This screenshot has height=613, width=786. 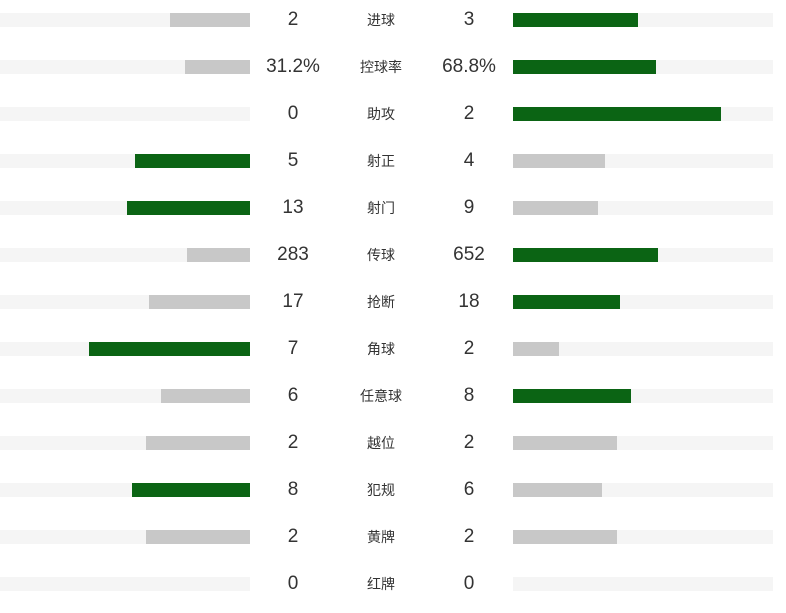 I want to click on stat-row: 2 黄牌 2, so click(x=393, y=542).